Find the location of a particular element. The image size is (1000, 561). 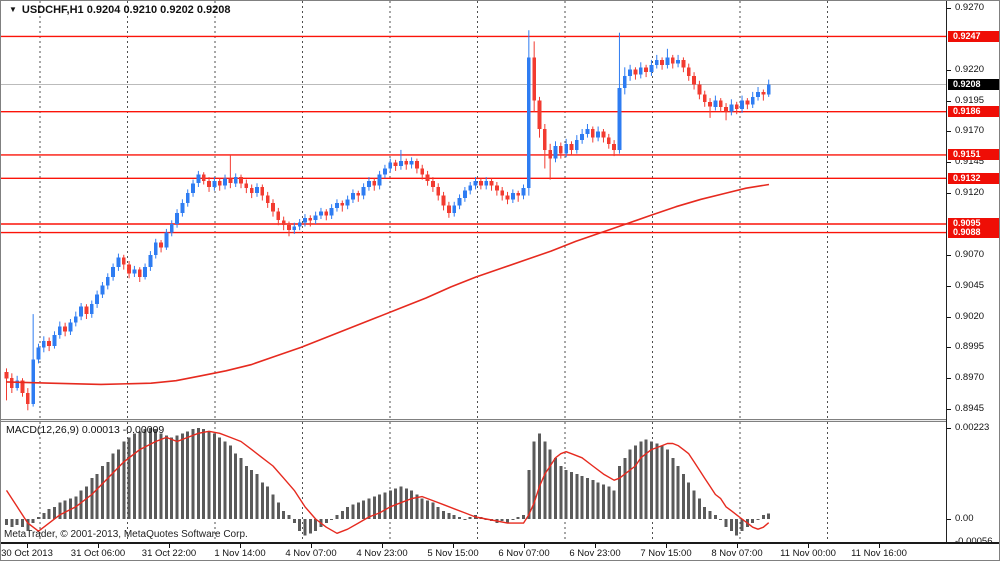

level-price-tag: 0.9095 is located at coordinates (973, 224).